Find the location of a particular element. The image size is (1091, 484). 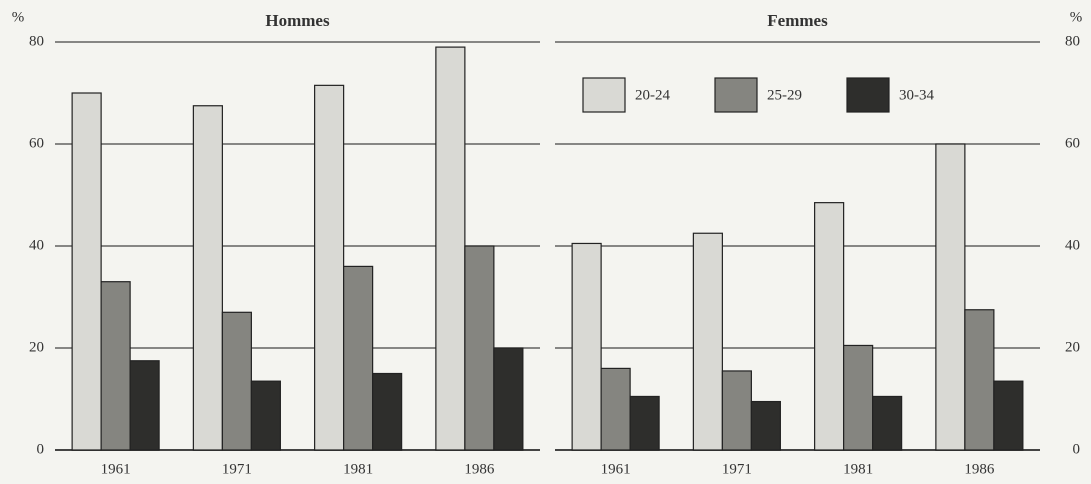

legend-label: 20-24 is located at coordinates (652, 95).